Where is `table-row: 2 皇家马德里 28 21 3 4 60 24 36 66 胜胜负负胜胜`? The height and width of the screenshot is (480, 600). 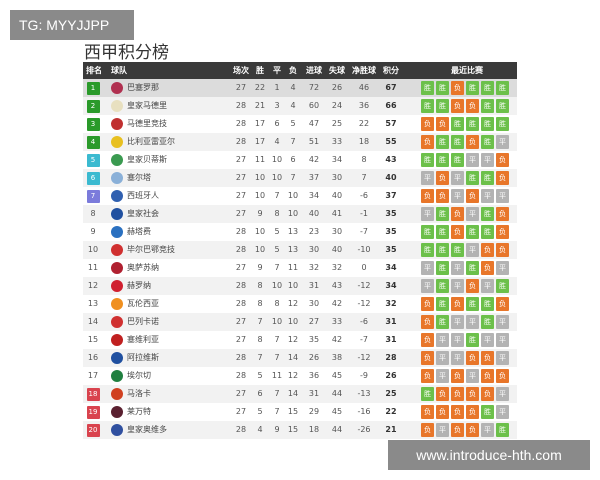
table-row: 2 皇家马德里 28 21 3 4 60 24 36 66 胜胜负负胜胜 is located at coordinates (300, 106).